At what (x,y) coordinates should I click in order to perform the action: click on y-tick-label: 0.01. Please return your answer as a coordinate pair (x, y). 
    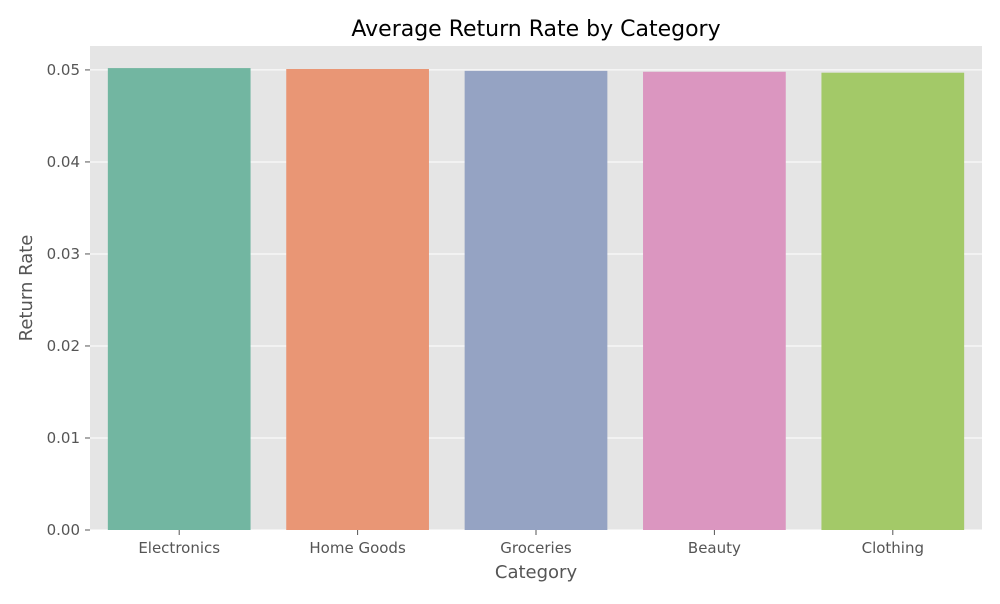
    Looking at the image, I should click on (63, 438).